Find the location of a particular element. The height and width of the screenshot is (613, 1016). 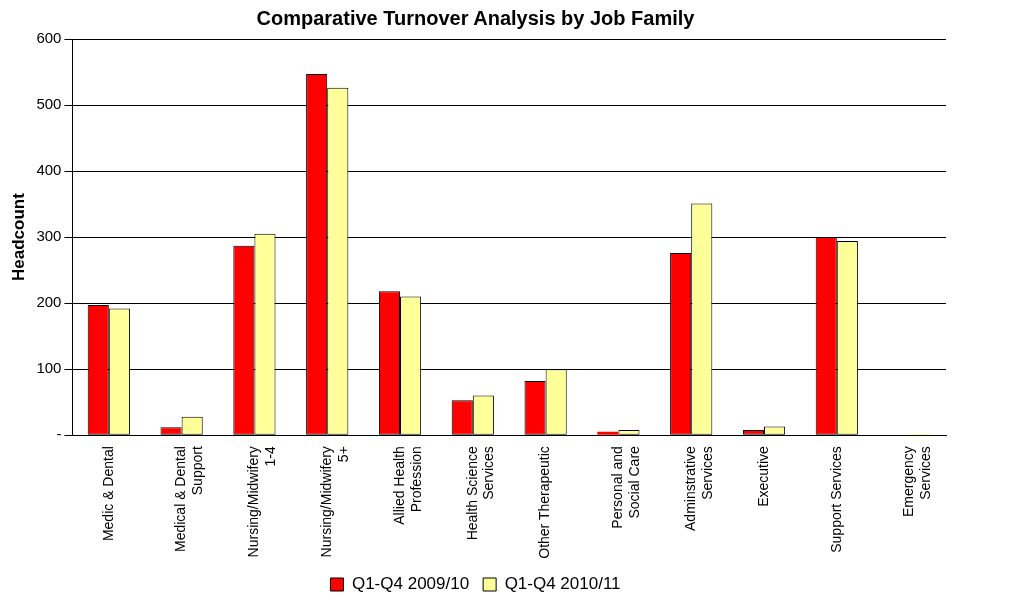

y-tick-label: 200 is located at coordinates (49, 302).